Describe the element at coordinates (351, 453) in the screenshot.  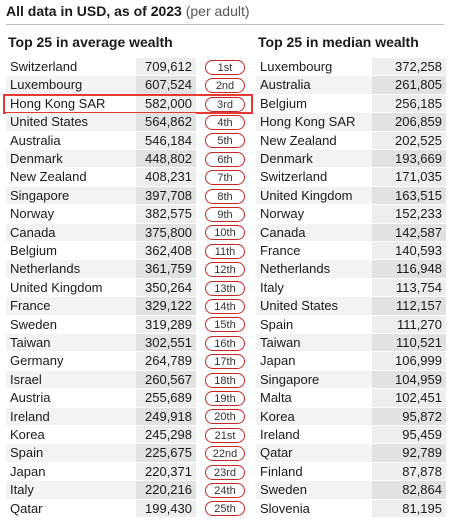
I see `median-wealth-row: Qatar 92,789` at that location.